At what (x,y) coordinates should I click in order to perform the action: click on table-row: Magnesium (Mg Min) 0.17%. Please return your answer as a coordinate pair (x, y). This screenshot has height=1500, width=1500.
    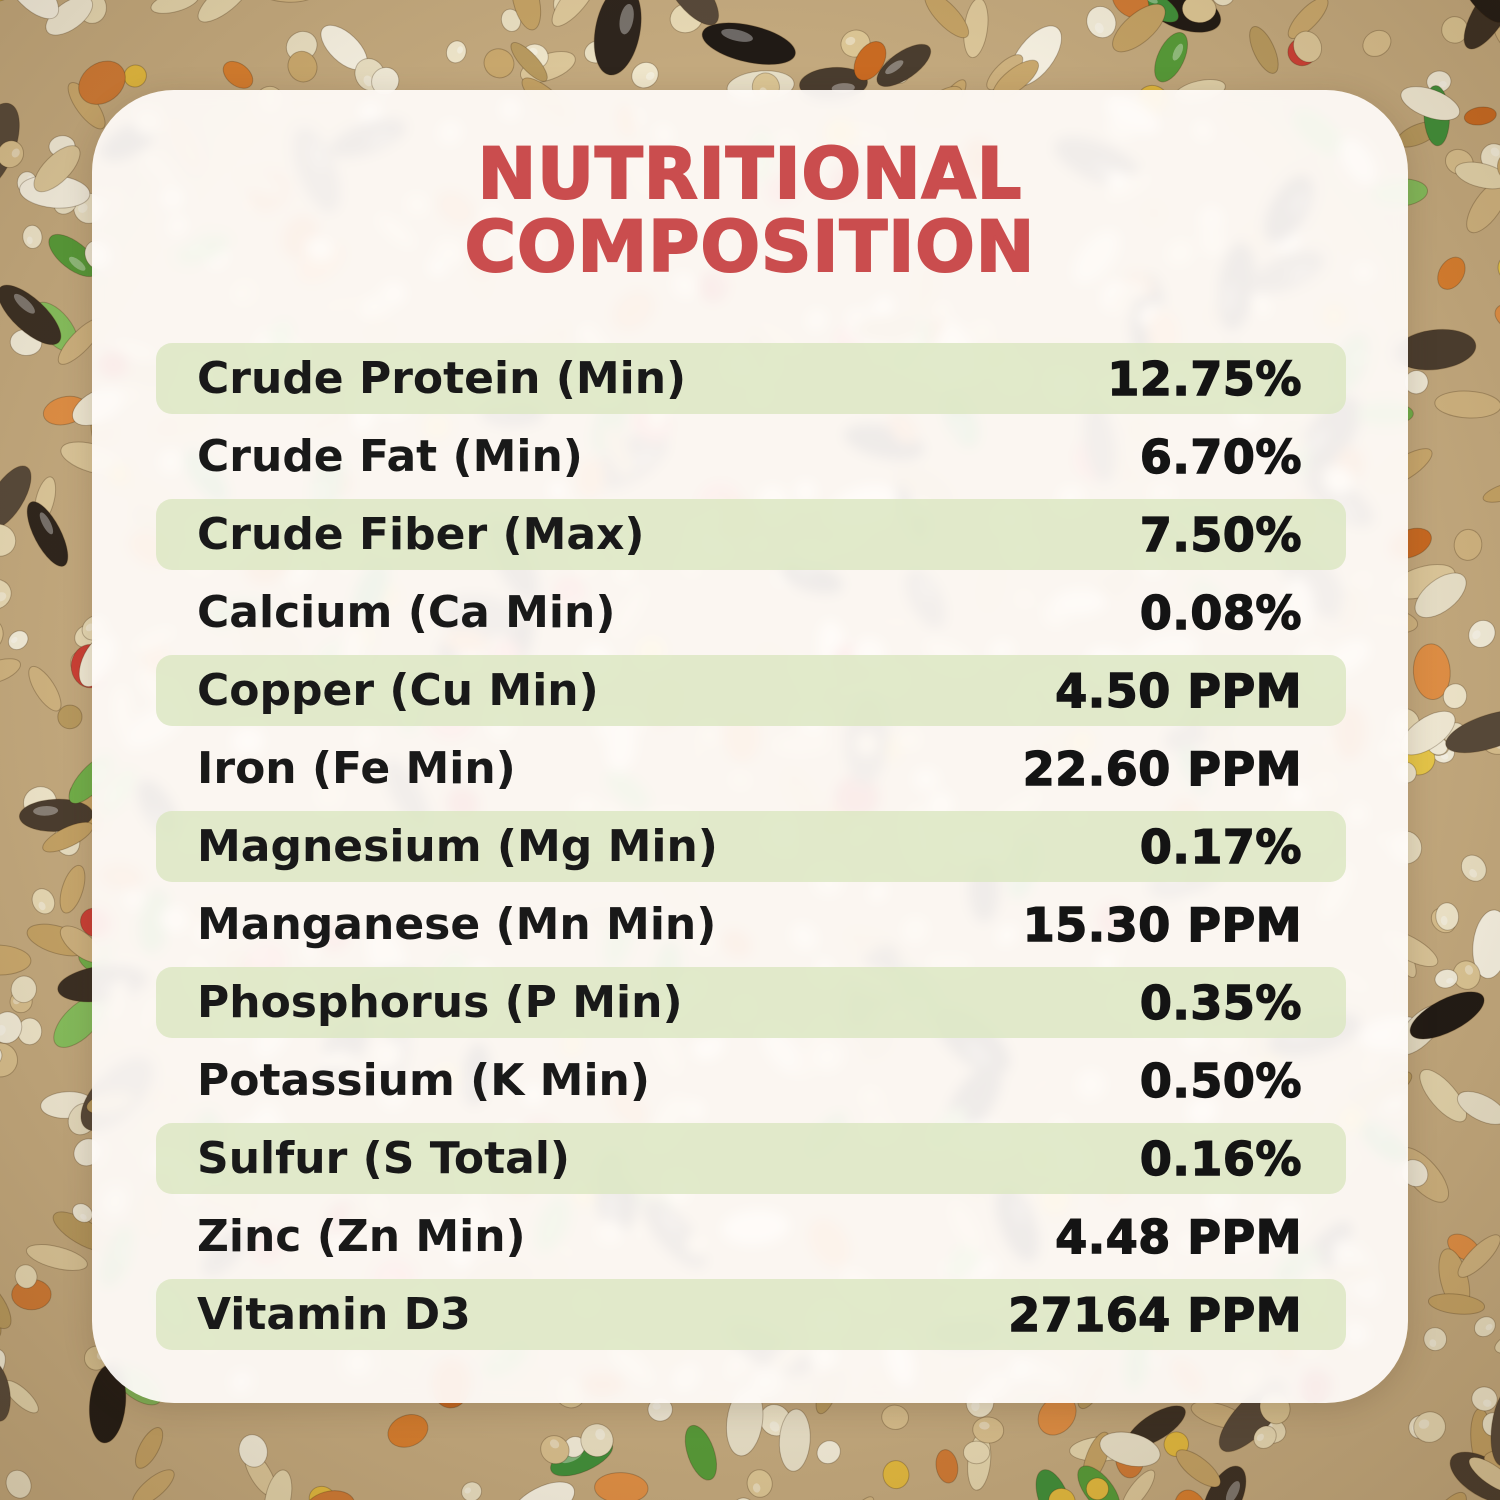
    Looking at the image, I should click on (751, 846).